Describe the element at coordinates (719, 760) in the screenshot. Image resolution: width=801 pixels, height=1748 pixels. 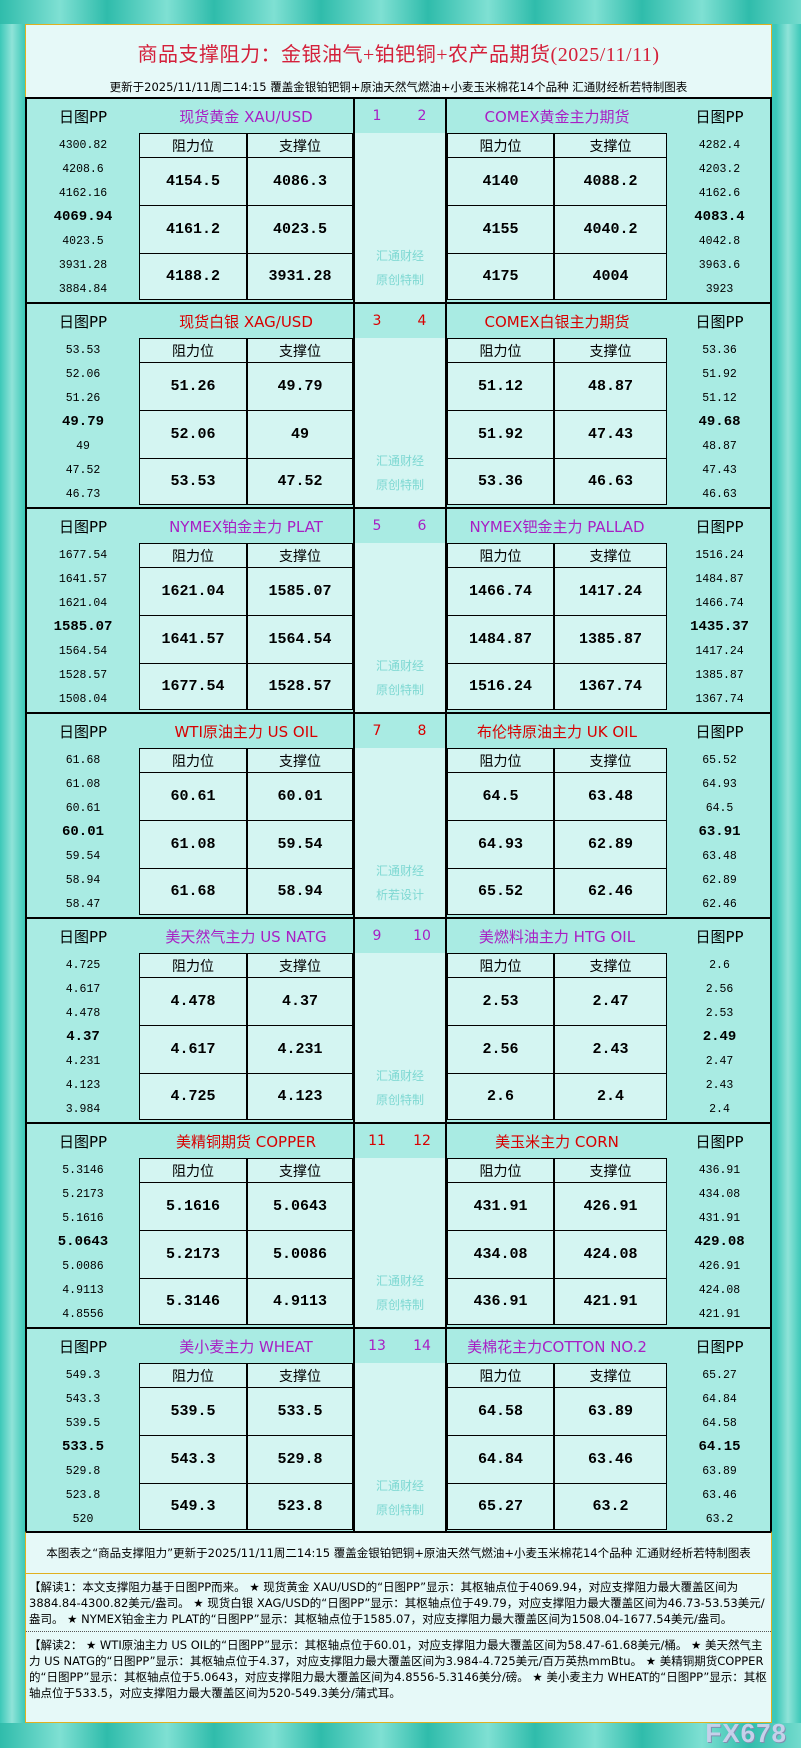
I see `pp-level-value: 65.52` at that location.